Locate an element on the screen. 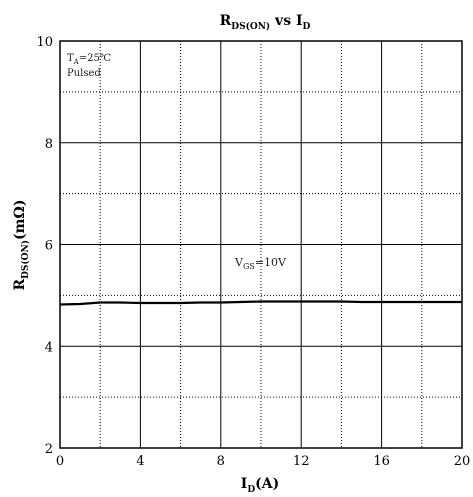 This screenshot has width=473, height=497. x-axis-title: ID(A) is located at coordinates (260, 485).